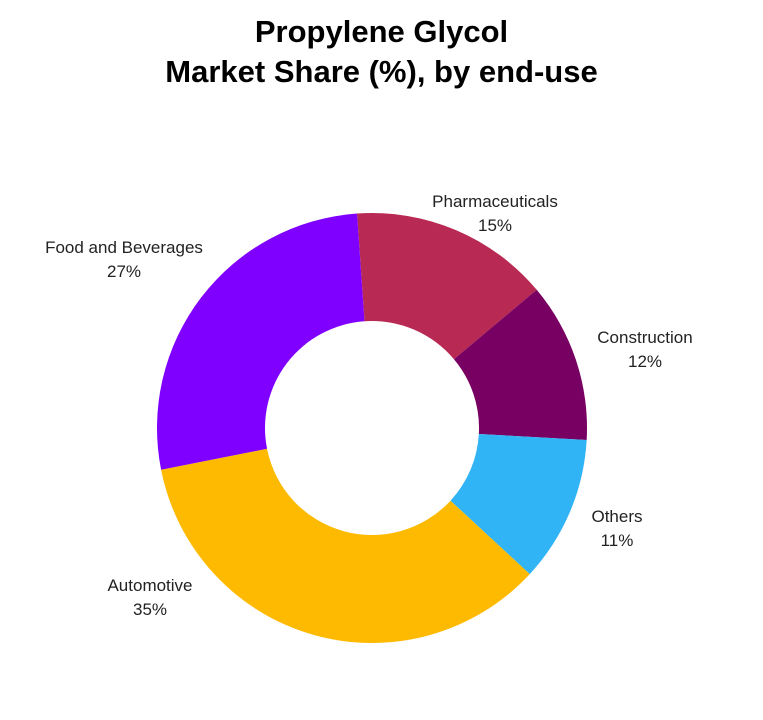 The image size is (763, 720). Describe the element at coordinates (518, 504) in the screenshot. I see `slice-others` at that location.